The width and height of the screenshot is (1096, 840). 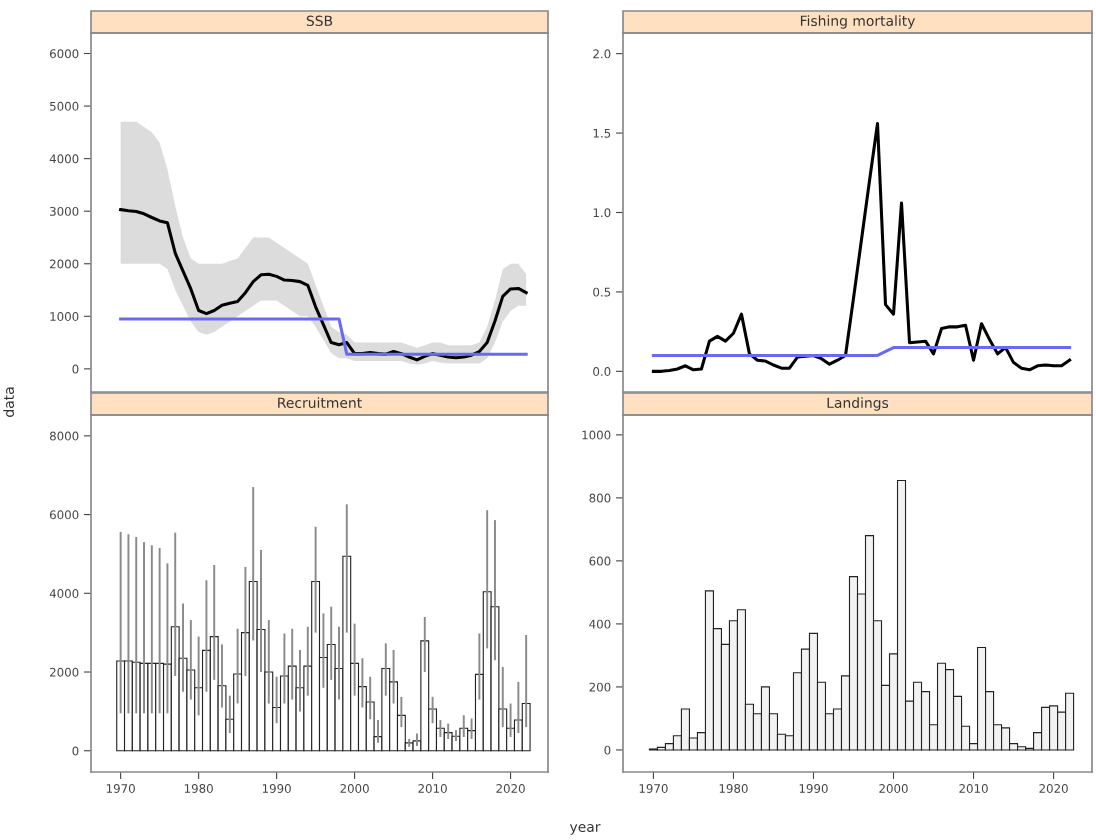 What do you see at coordinates (602, 292) in the screenshot?
I see `y-tick-label: 0.5` at bounding box center [602, 292].